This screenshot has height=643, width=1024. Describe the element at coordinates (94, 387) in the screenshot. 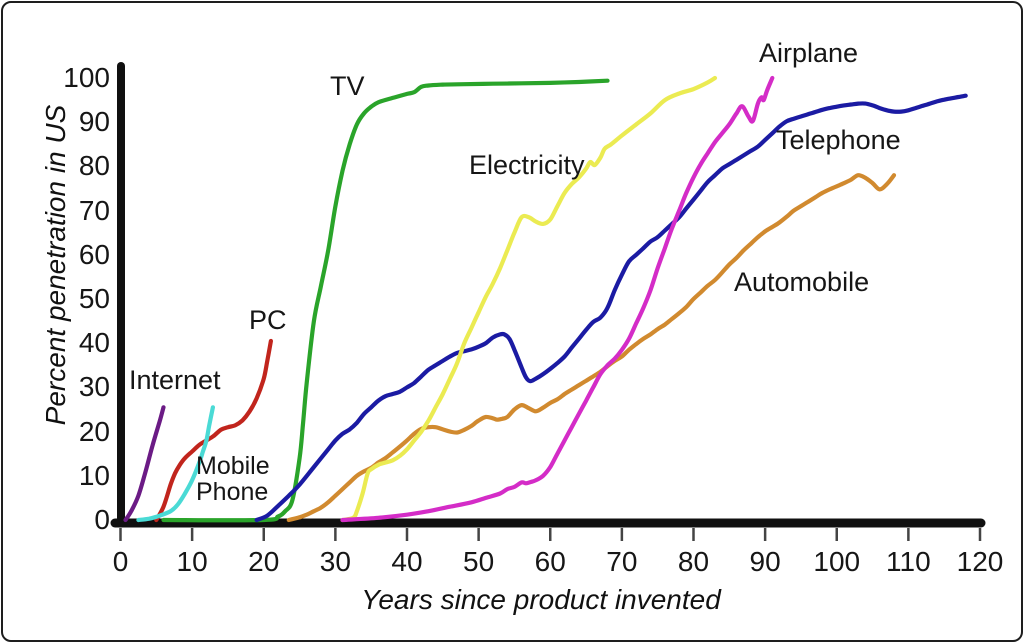

I see `y-tick-label: 30` at that location.